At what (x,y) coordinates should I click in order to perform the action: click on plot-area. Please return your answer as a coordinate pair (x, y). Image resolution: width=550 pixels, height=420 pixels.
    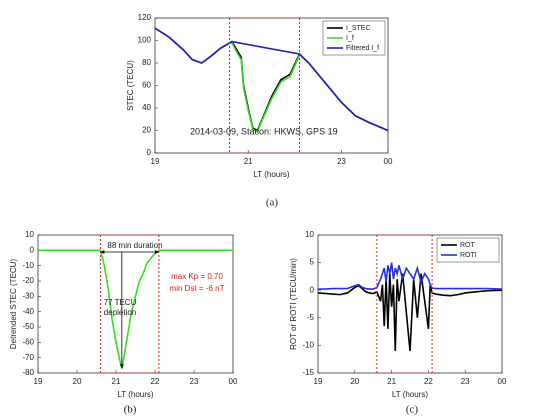
    Looking at the image, I should click on (135, 304).